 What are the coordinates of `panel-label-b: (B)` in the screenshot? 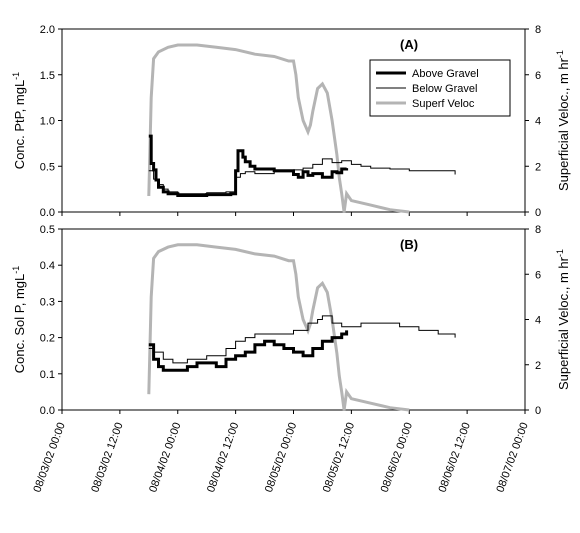 It's located at (409, 244).